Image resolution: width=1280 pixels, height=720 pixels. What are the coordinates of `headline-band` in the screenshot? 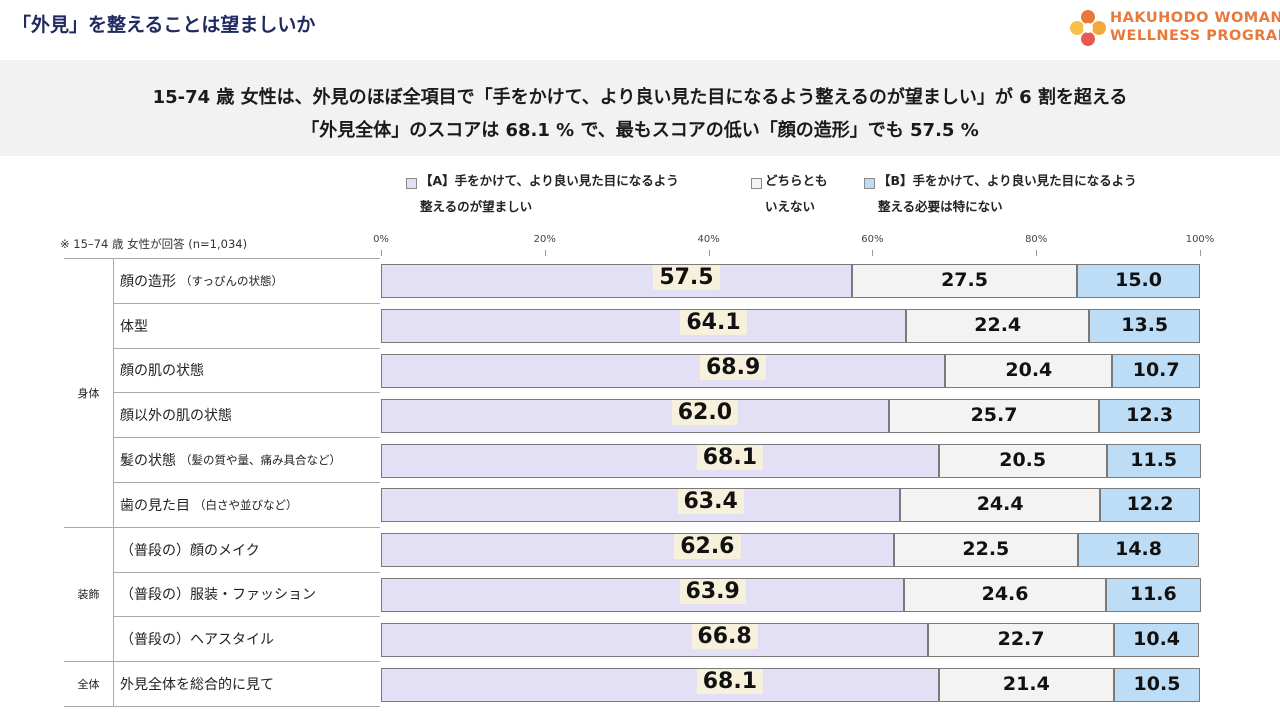 It's located at (640, 108).